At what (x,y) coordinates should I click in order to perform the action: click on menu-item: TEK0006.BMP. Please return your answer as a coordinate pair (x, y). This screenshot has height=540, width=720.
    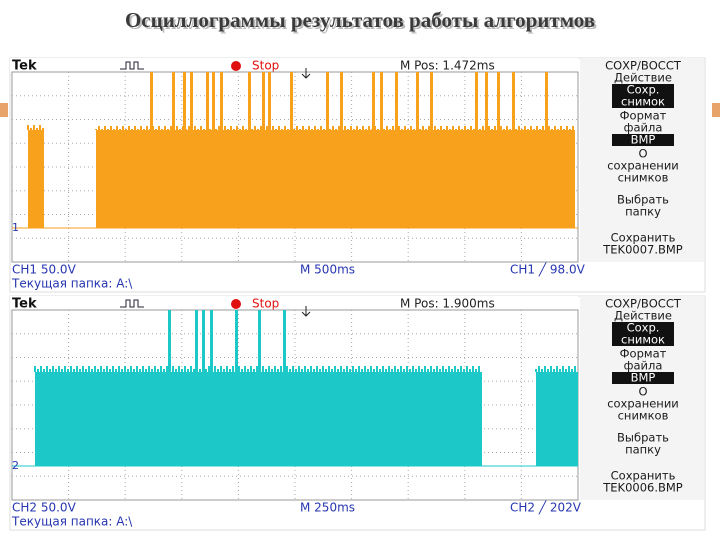
    Looking at the image, I should click on (642, 488).